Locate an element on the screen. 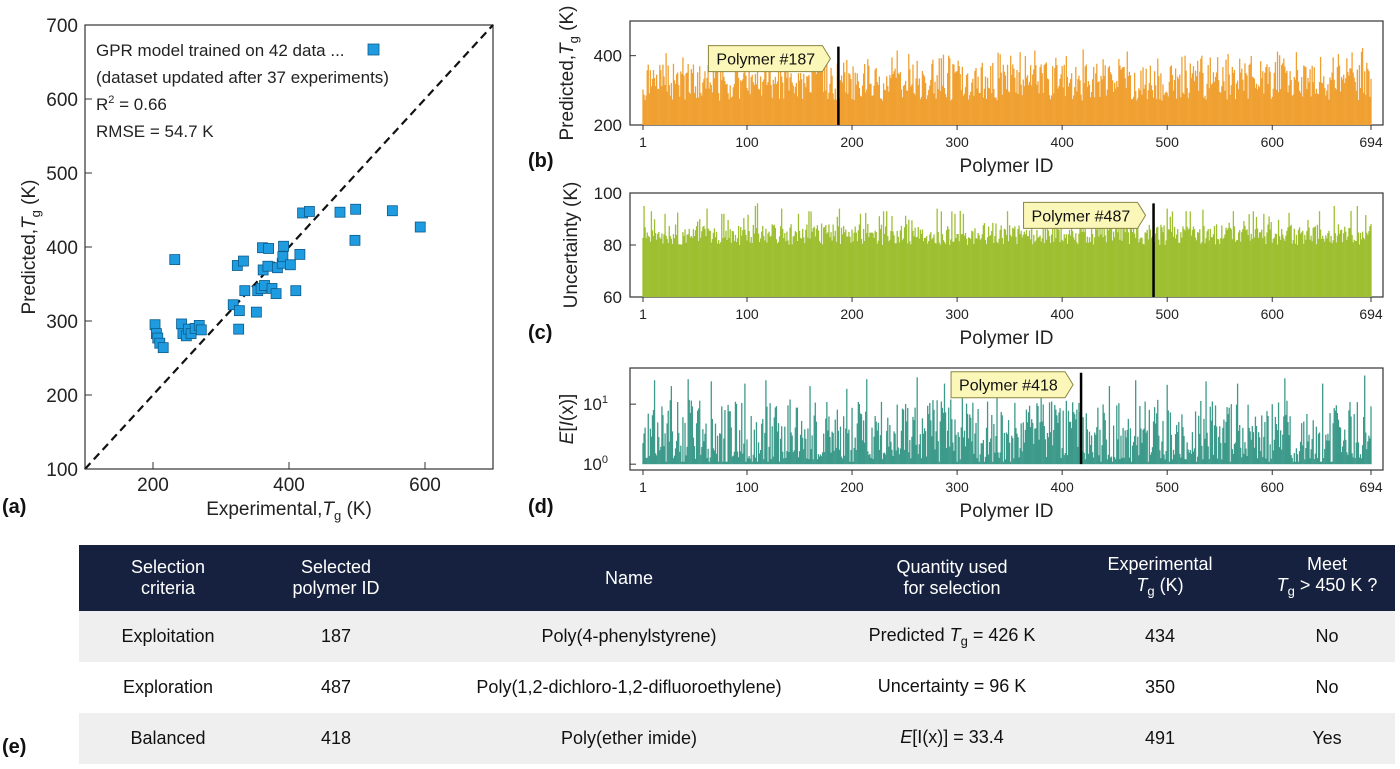  header-selected-id: Selected polymer ID is located at coordinates (336, 578).